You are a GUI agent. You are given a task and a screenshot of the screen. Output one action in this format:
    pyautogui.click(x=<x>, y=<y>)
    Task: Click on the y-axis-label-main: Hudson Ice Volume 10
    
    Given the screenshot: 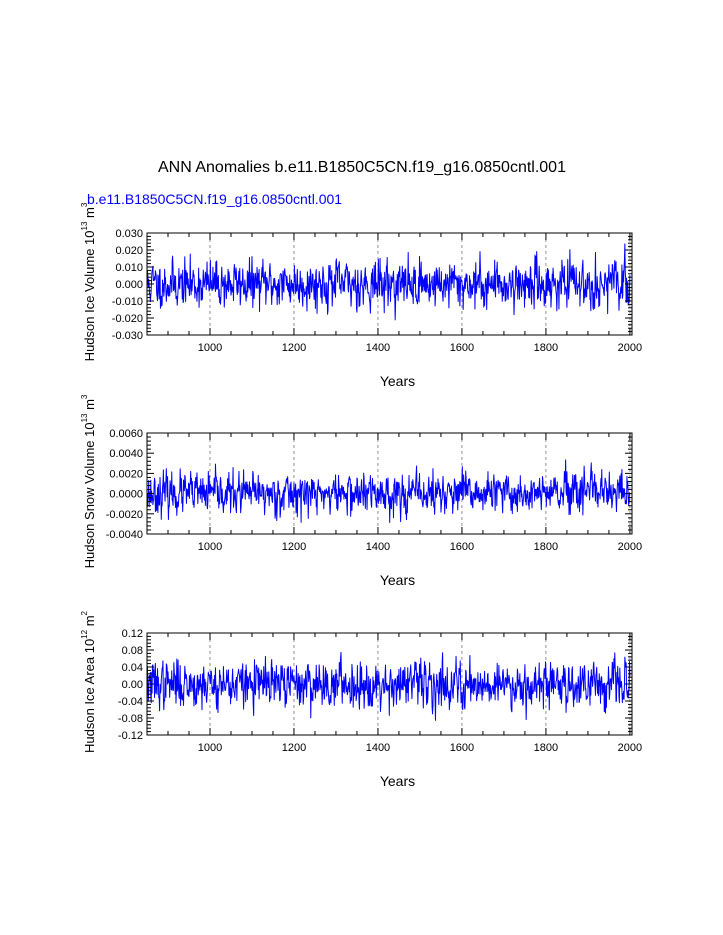 What is the action you would take?
    pyautogui.click(x=89, y=296)
    